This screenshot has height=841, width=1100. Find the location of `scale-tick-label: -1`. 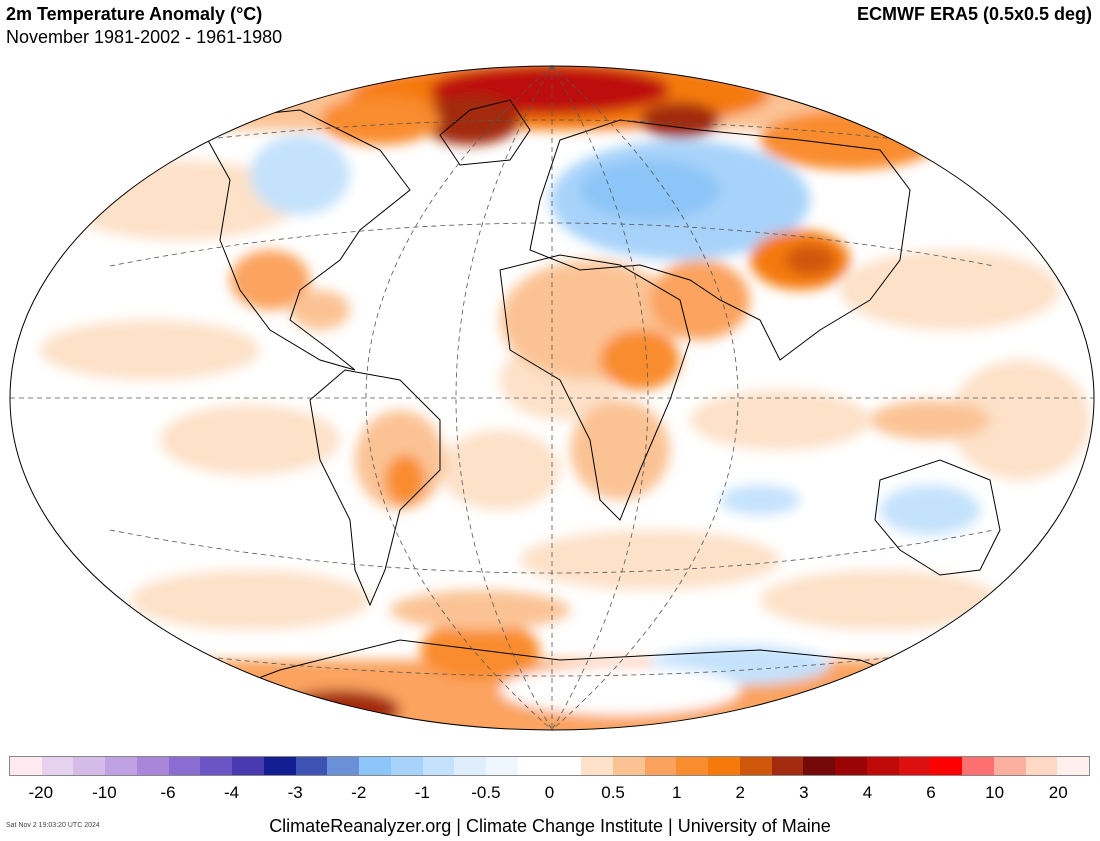

scale-tick-label: -1 is located at coordinates (422, 792).